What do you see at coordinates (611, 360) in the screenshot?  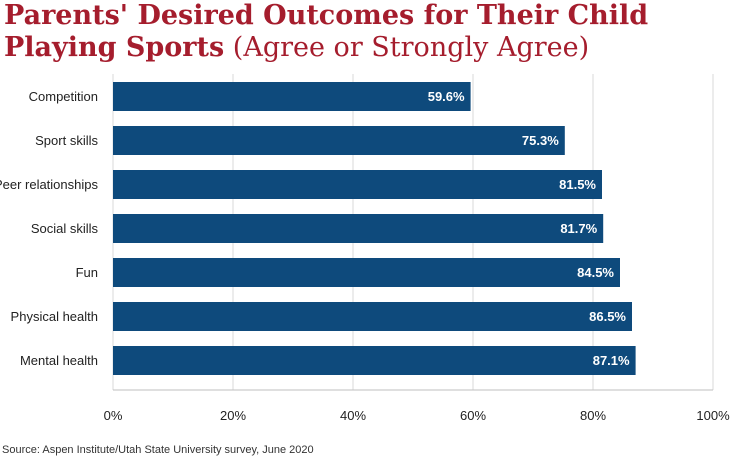 I see `data-label: 87.1%` at bounding box center [611, 360].